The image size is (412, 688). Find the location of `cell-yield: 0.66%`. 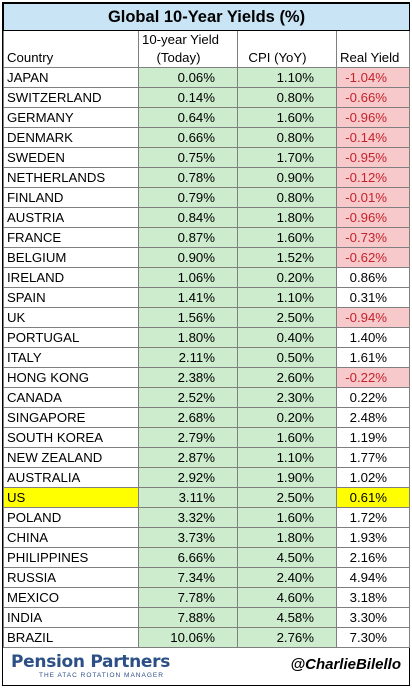

cell-yield: 0.66% is located at coordinates (188, 137).